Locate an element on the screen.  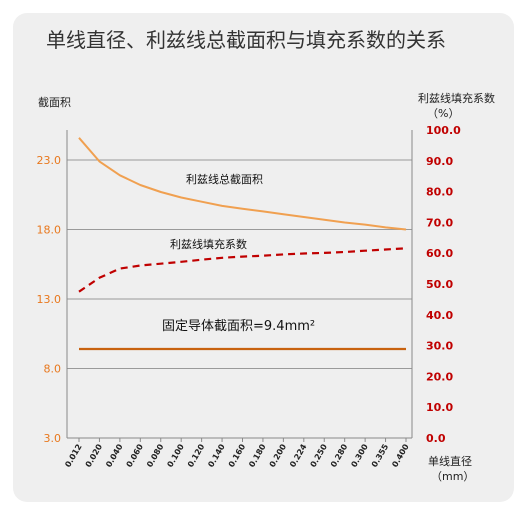
x-tick-label: 0.080 is located at coordinates (155, 455).